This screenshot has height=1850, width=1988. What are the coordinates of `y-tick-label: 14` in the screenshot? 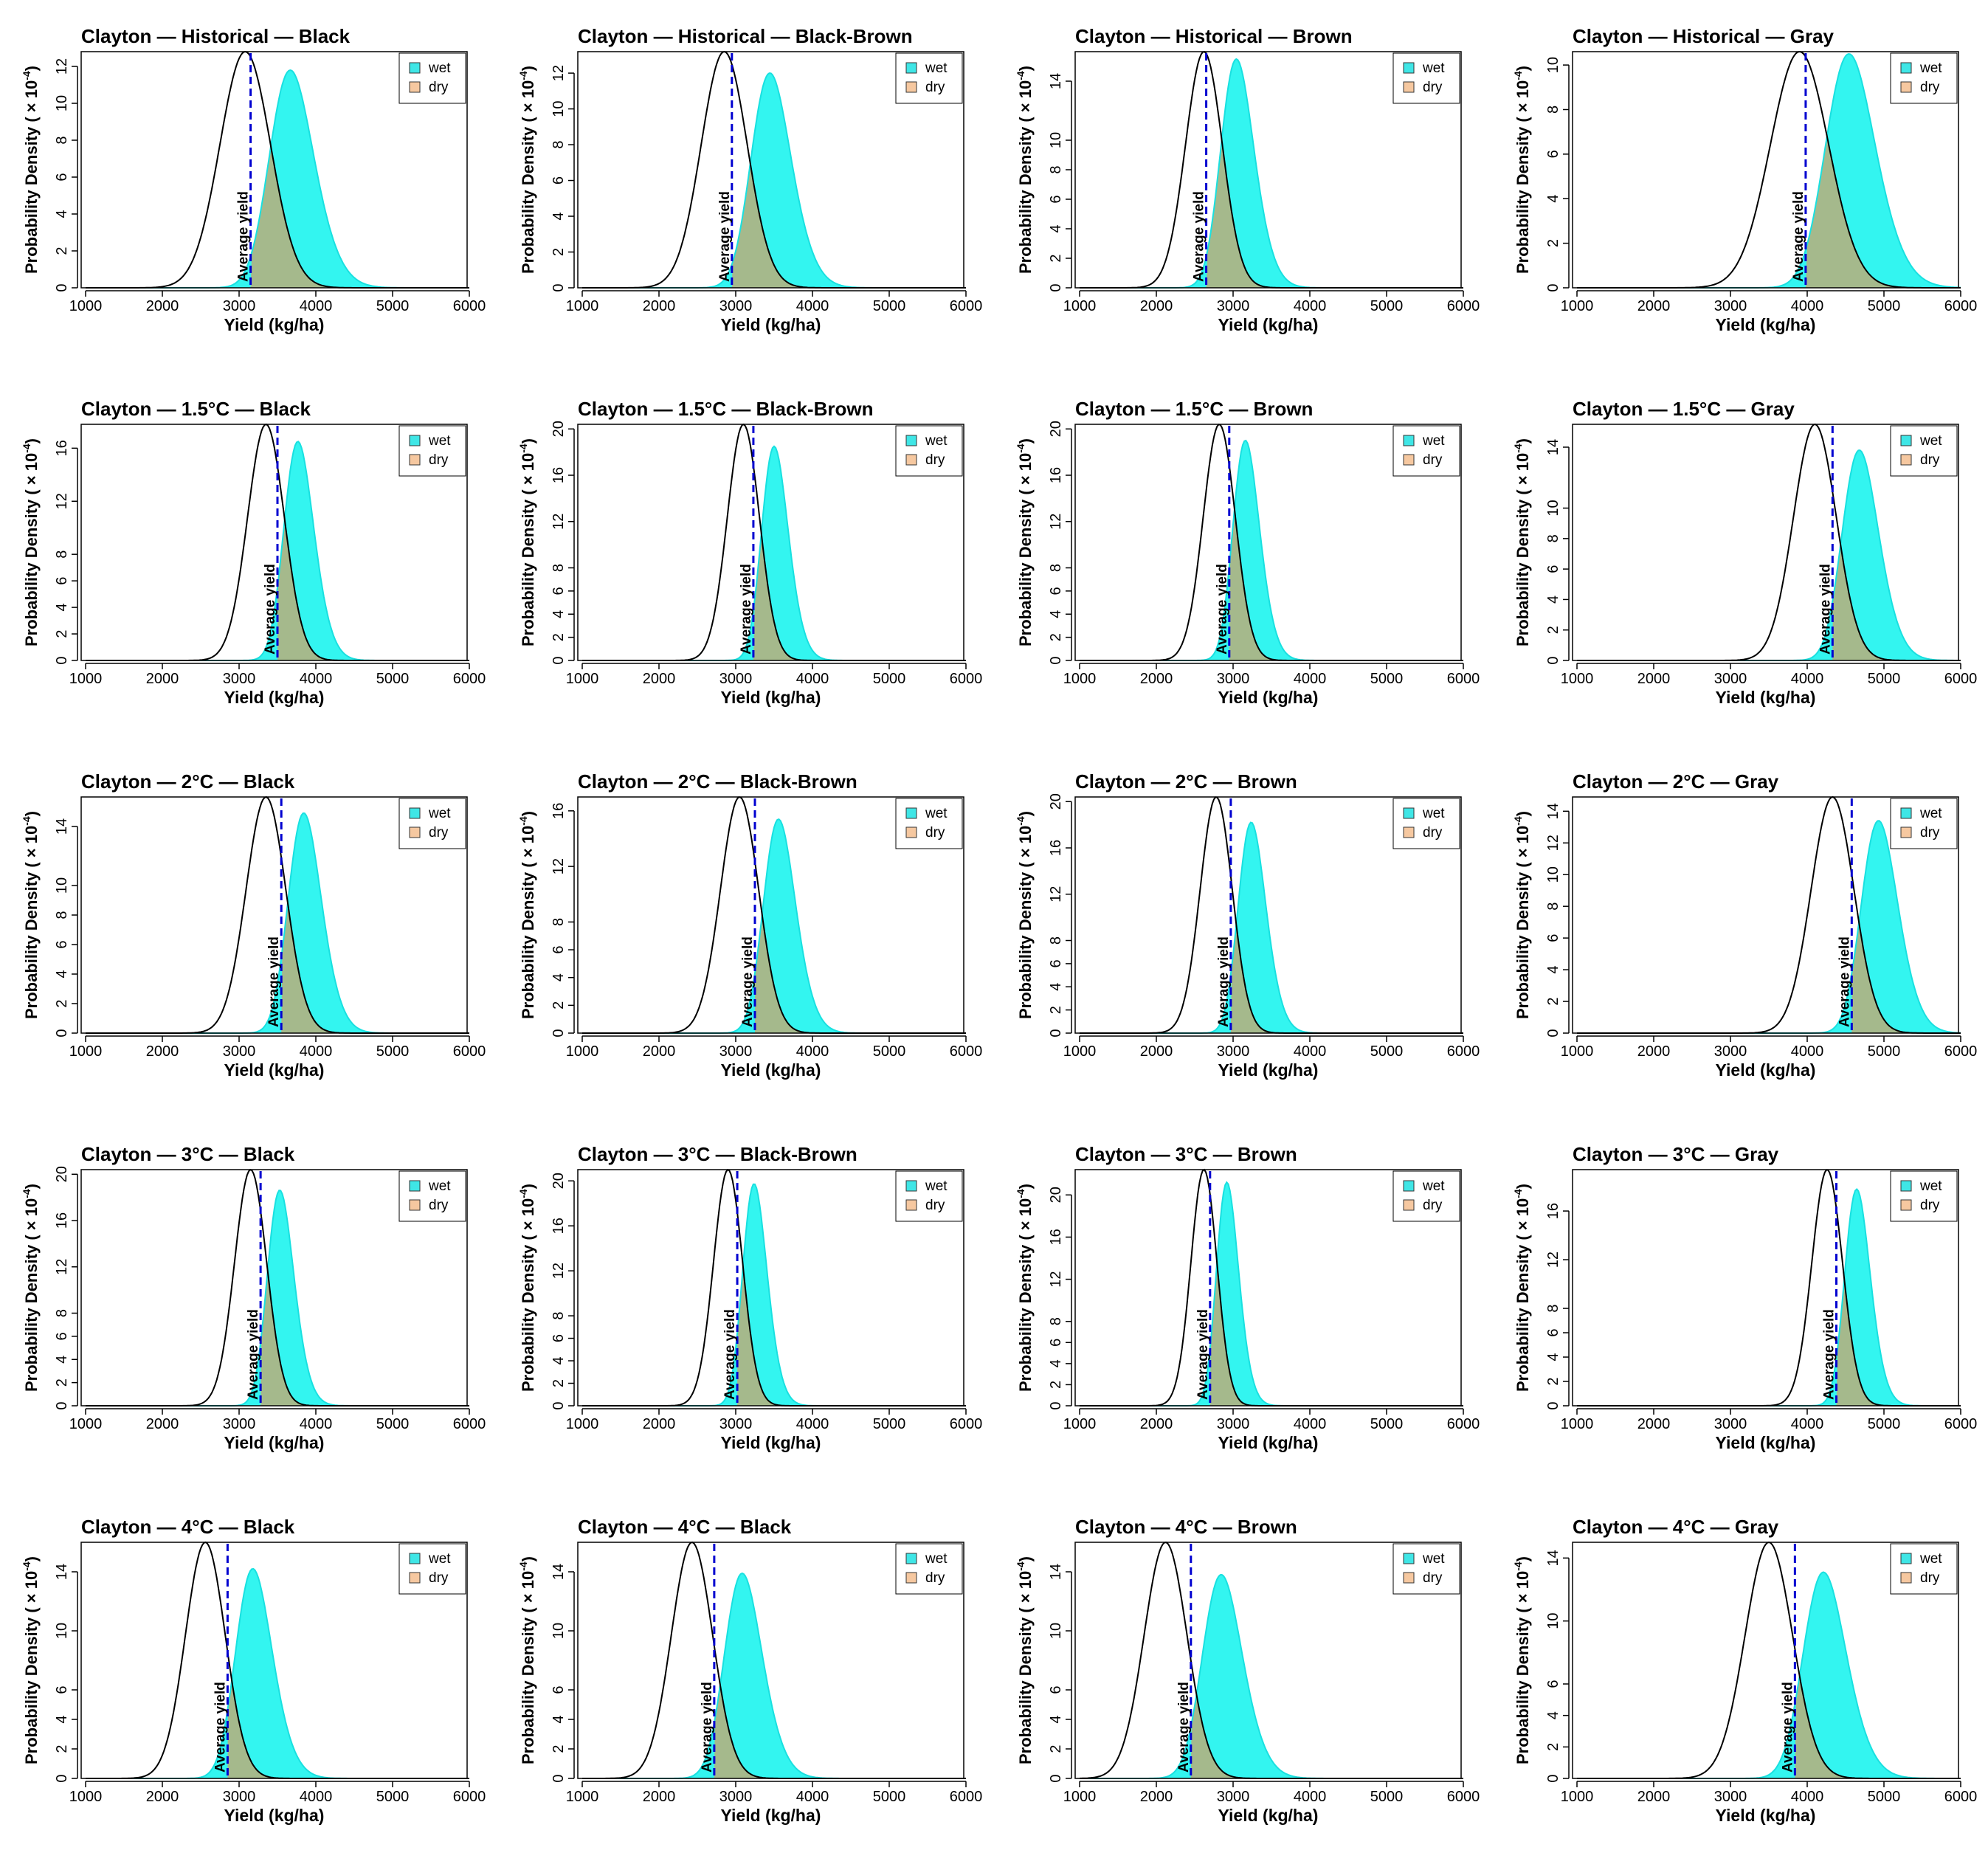 It's located at (62, 826).